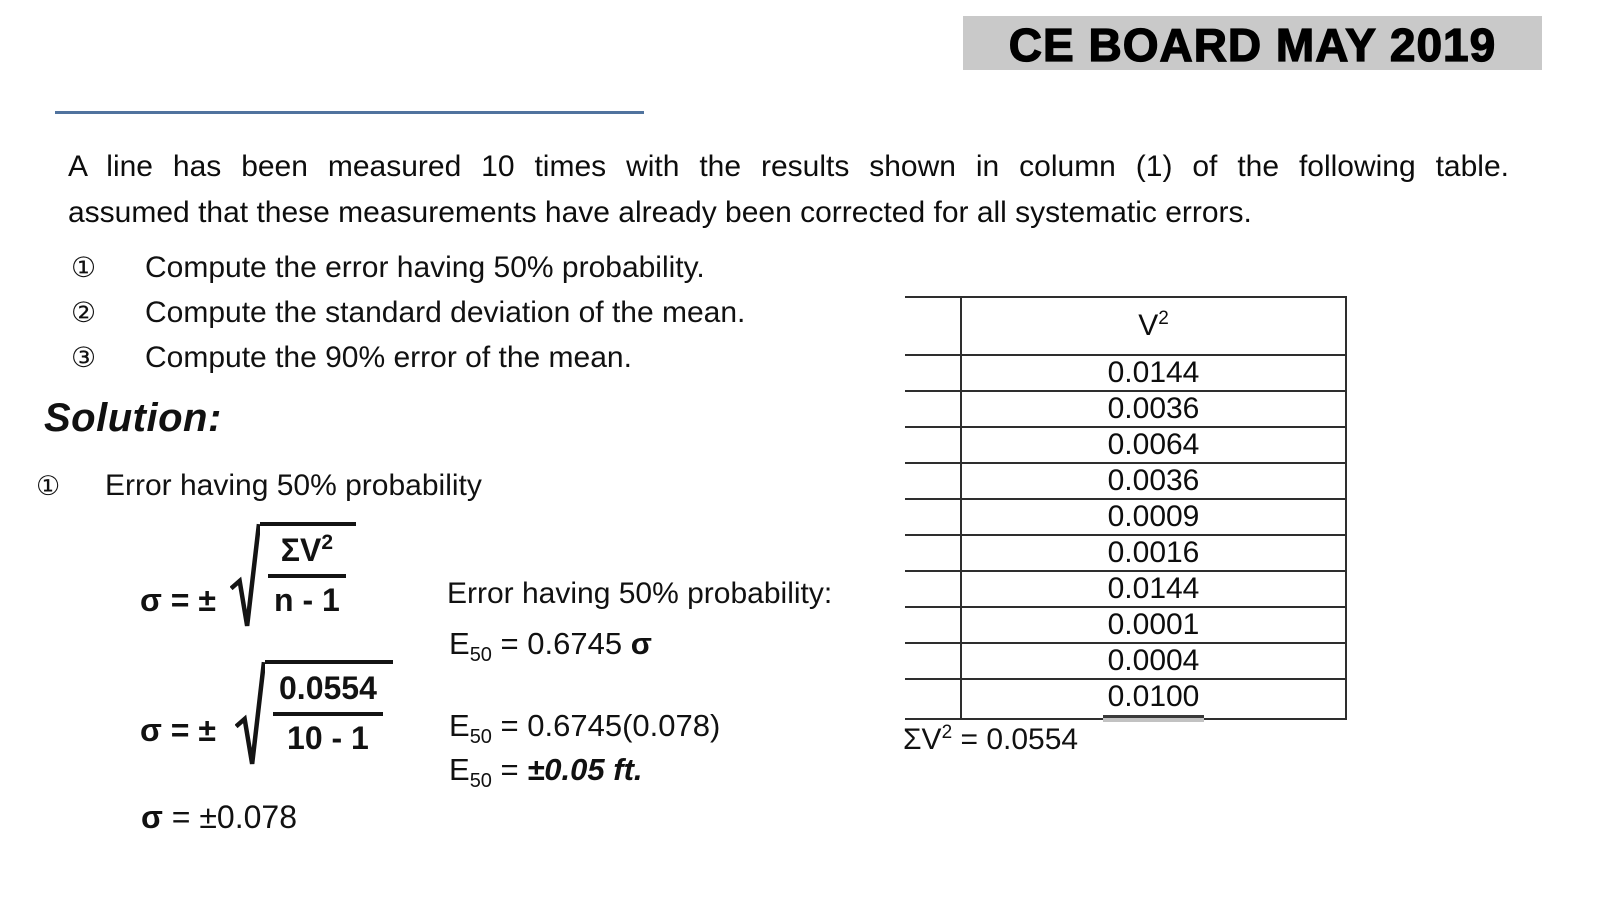 The image size is (1602, 897). I want to click on sigma-formula-symbolic: σ = ± ΣV2 n - 1, so click(248, 579).